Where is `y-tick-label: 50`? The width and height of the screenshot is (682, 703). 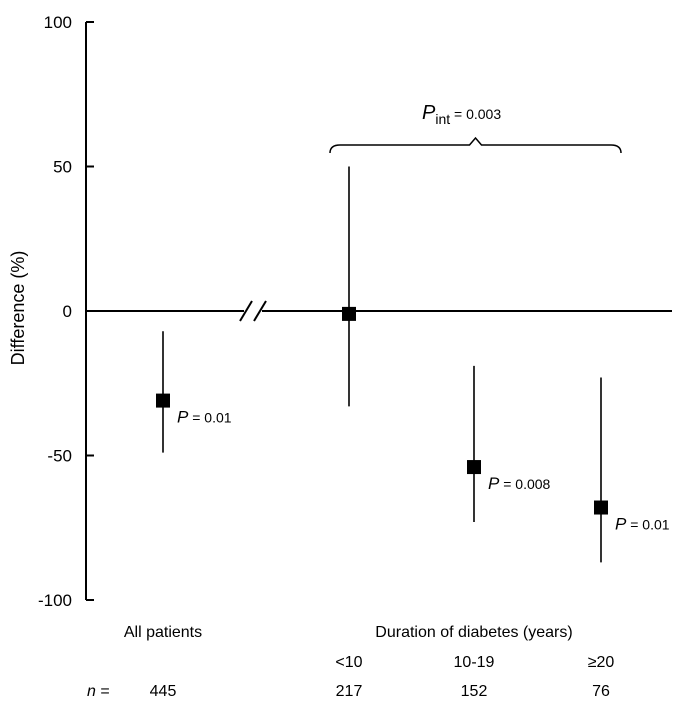 y-tick-label: 50 is located at coordinates (62, 167).